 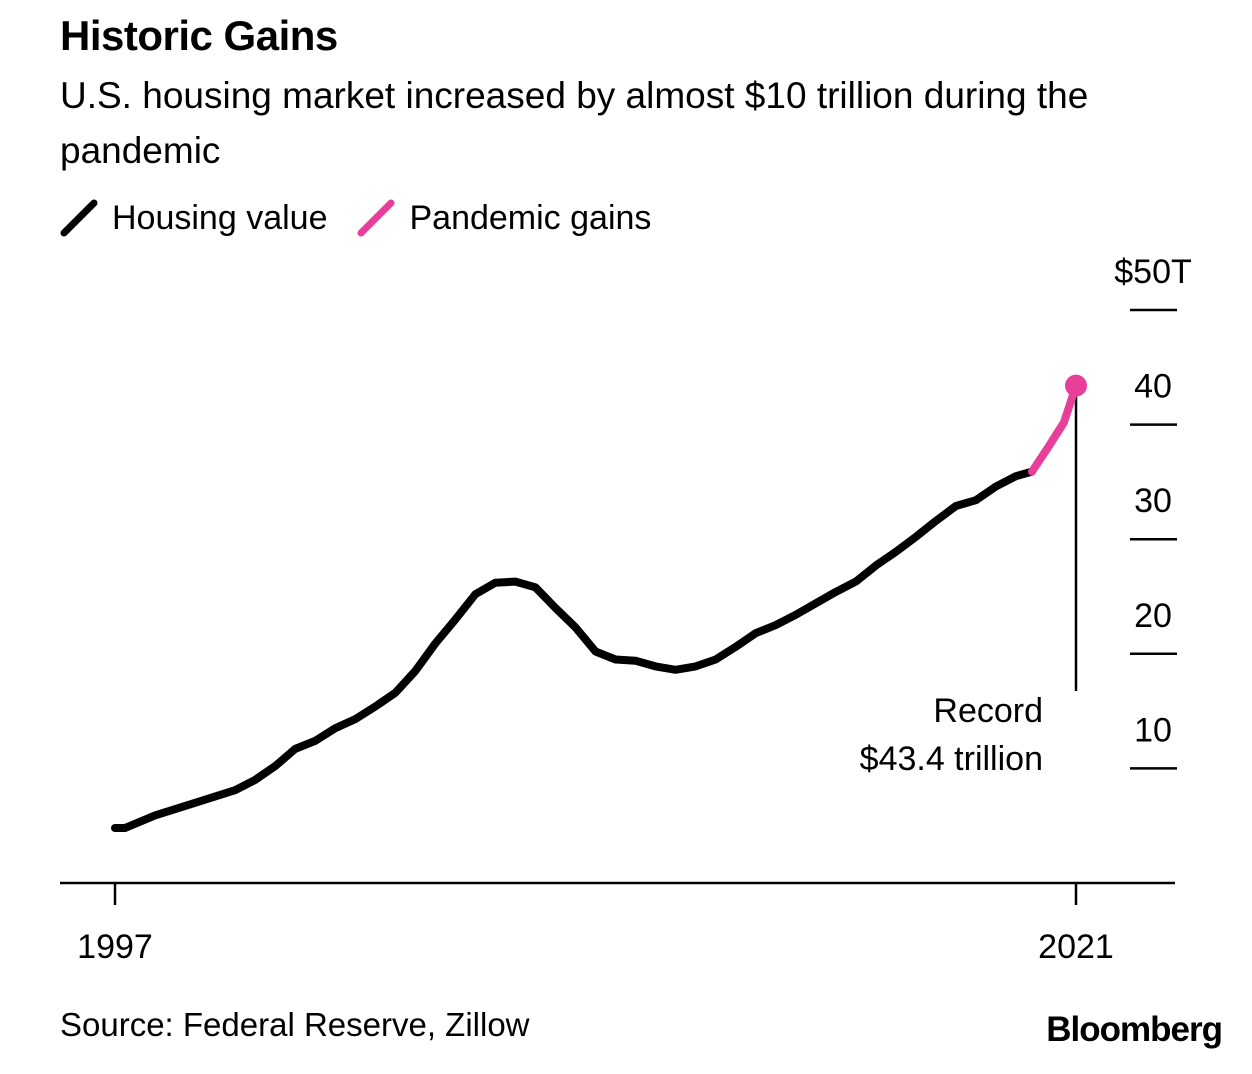 What do you see at coordinates (951, 759) in the screenshot?
I see `record-annotation-value: $43.4 trillion` at bounding box center [951, 759].